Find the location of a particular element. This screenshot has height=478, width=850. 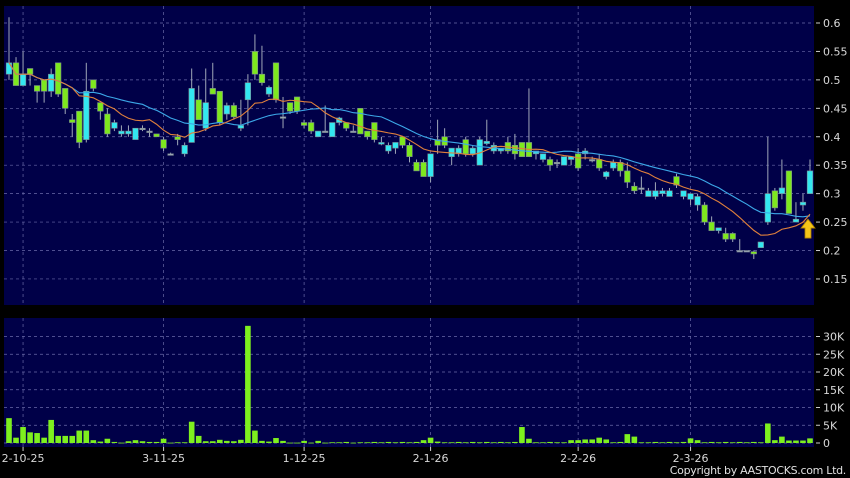

volume-tick-label: 5K is located at coordinates (830, 425).